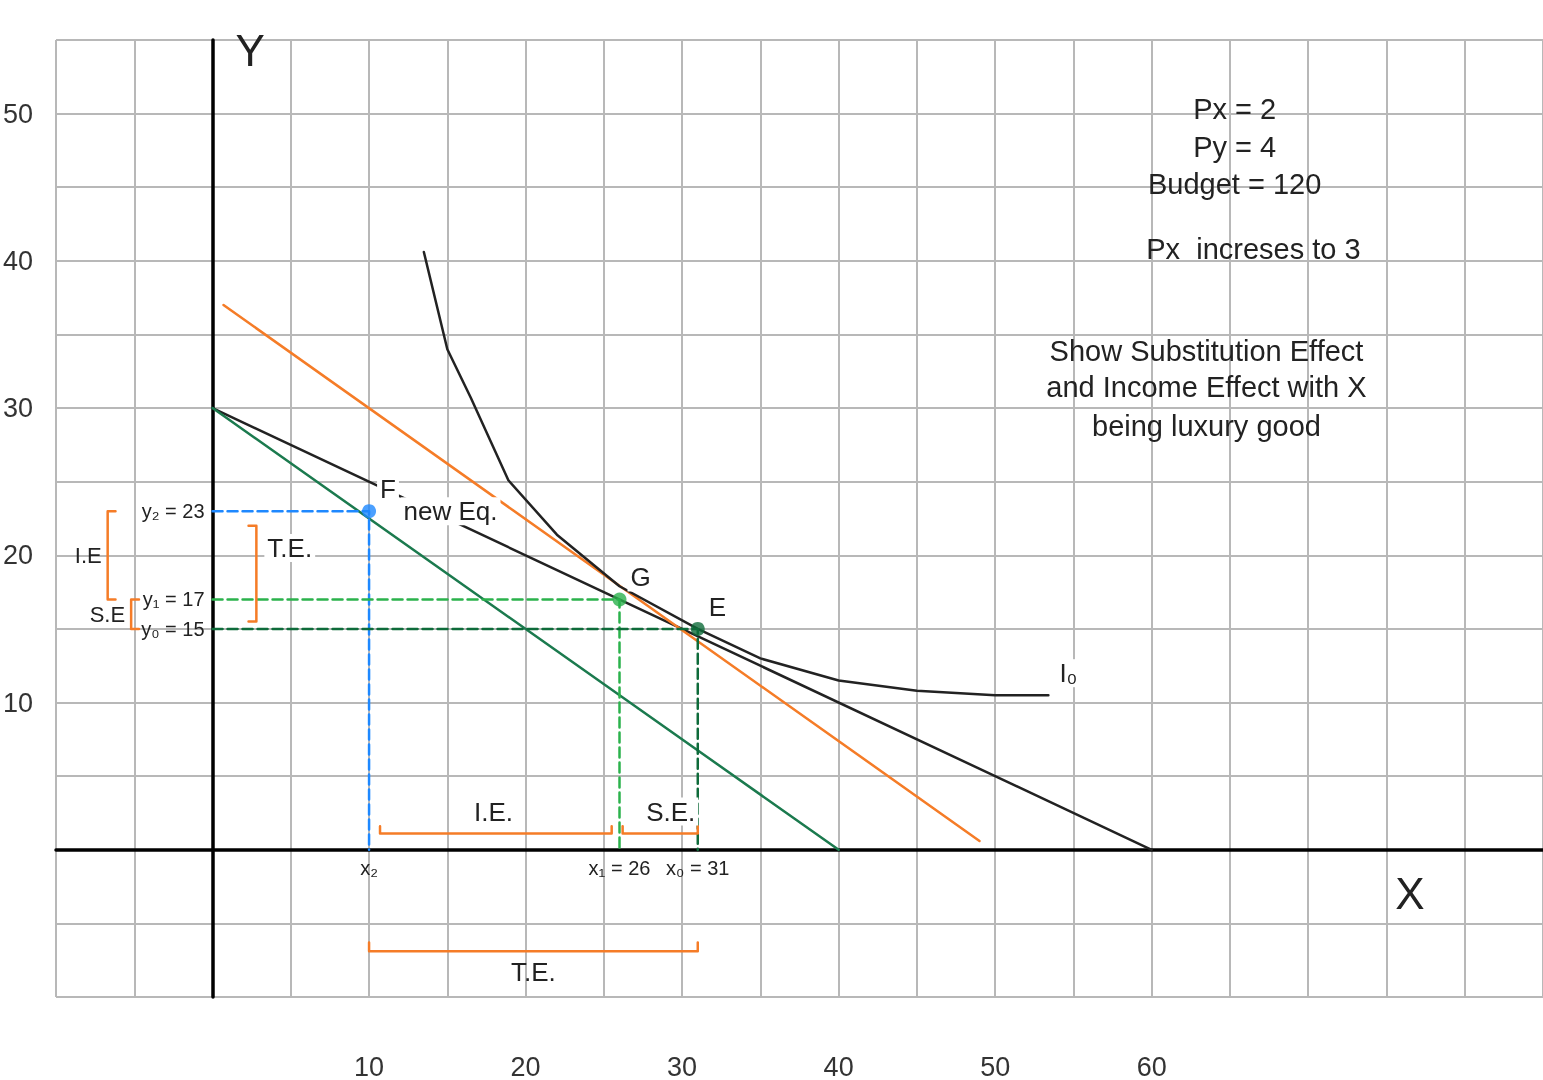 This screenshot has height=1080, width=1543. What do you see at coordinates (18, 702) in the screenshot?
I see `y-tick-label: 10` at bounding box center [18, 702].